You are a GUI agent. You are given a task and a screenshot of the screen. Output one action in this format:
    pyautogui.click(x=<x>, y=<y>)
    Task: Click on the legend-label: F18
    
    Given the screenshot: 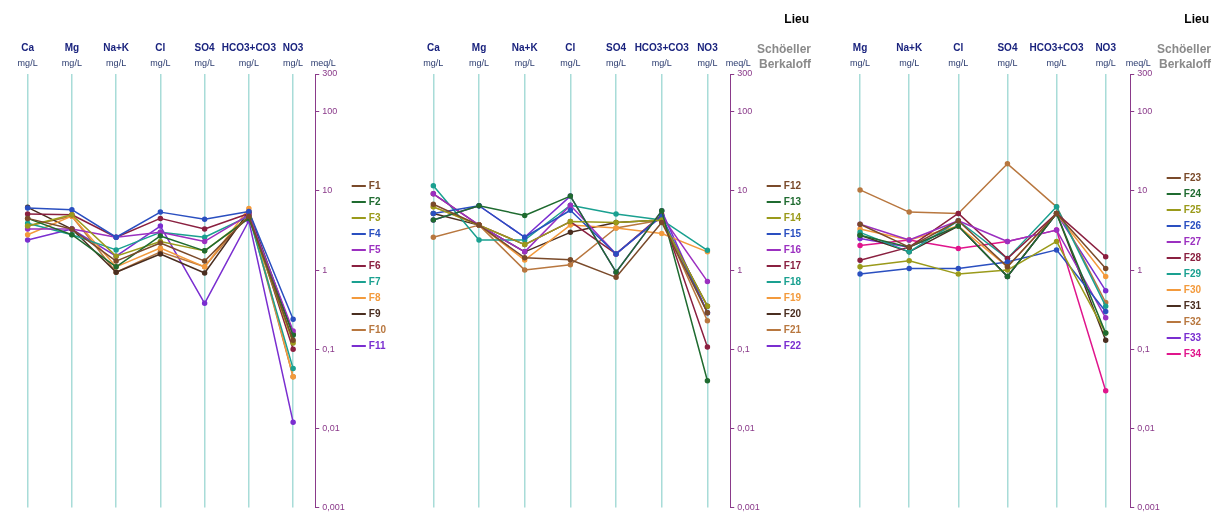 What is the action you would take?
    pyautogui.click(x=792, y=281)
    